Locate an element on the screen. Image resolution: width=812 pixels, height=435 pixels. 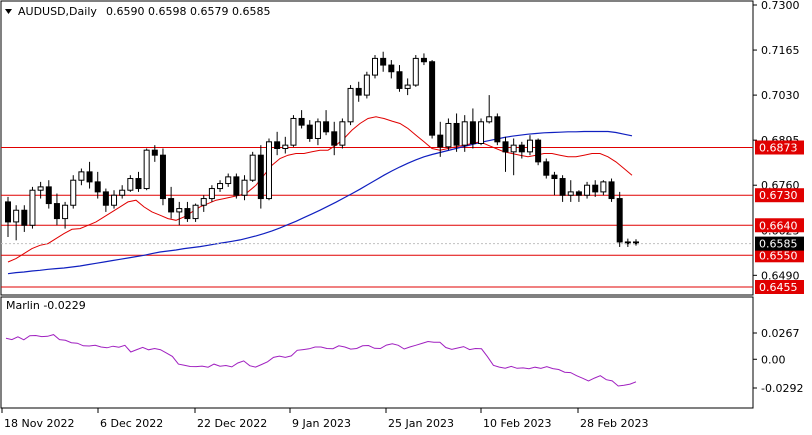
level-label-text: 0.6873 is located at coordinates (778, 148).